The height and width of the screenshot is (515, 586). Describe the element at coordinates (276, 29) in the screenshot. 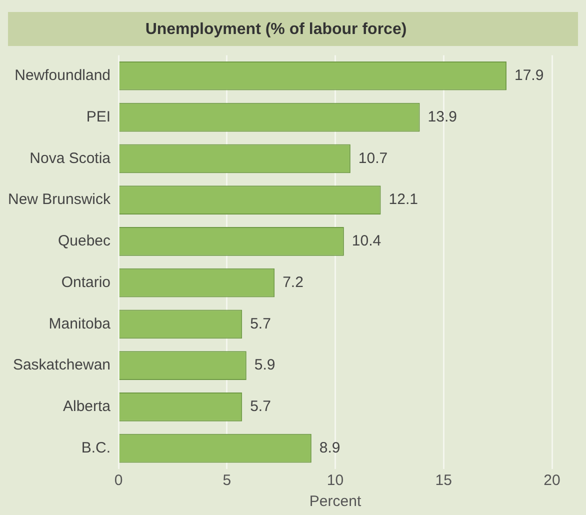

I see `chart-title: Unemployment (% of labour force)` at that location.